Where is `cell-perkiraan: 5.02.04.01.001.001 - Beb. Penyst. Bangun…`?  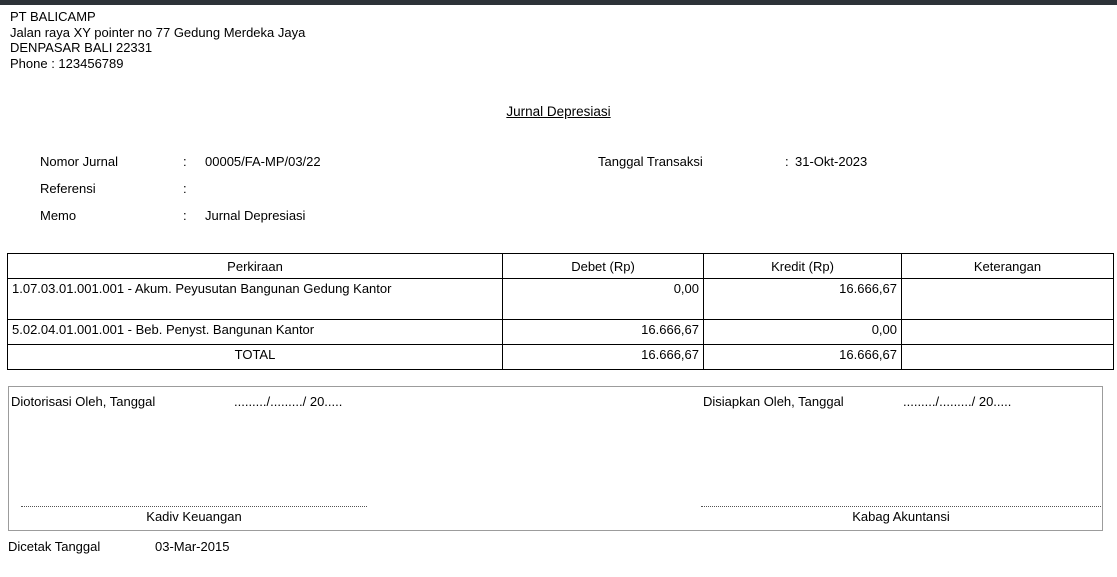
cell-perkiraan: 5.02.04.01.001.001 - Beb. Penyst. Bangun… is located at coordinates (255, 332).